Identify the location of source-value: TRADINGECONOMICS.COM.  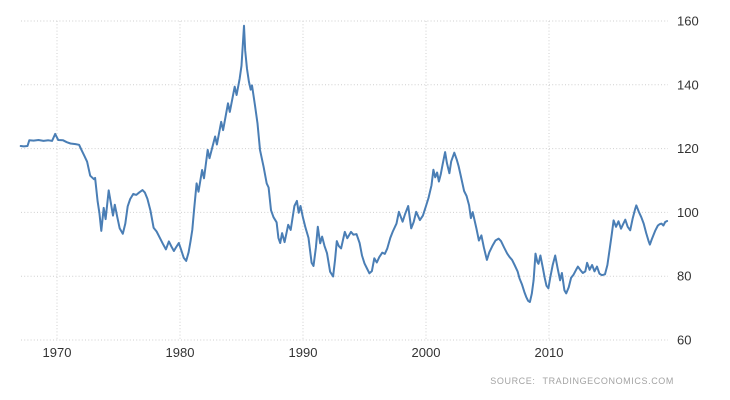
(608, 381).